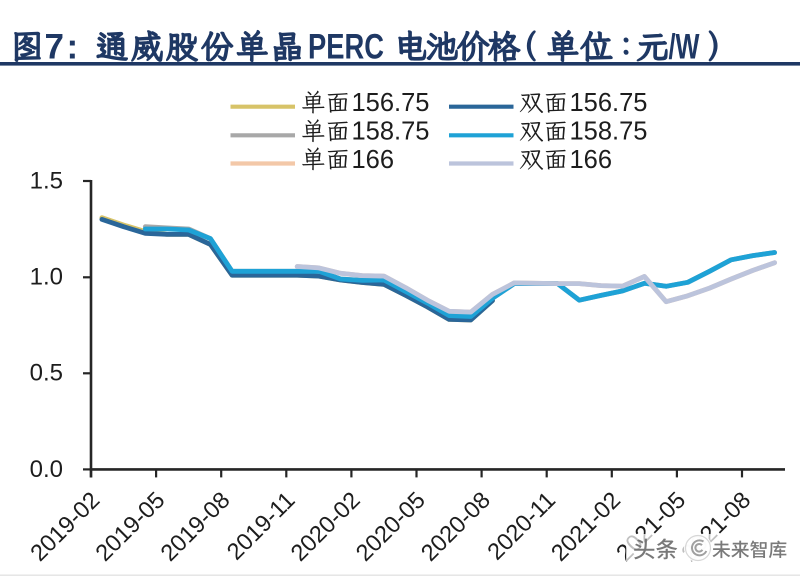 The height and width of the screenshot is (577, 800). I want to click on svg-text: 1.0, so click(46, 277).